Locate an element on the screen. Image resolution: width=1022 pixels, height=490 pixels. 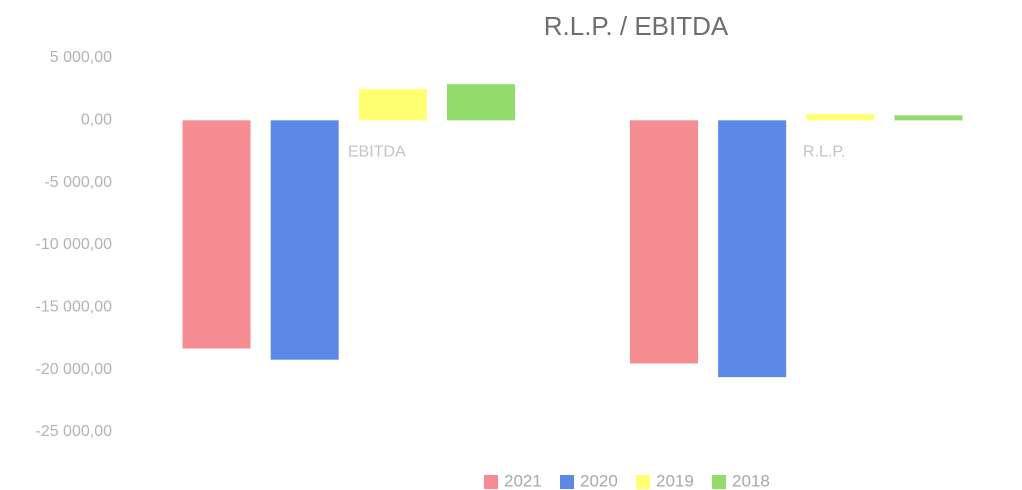
x-tick-label: EBITDA is located at coordinates (377, 152).